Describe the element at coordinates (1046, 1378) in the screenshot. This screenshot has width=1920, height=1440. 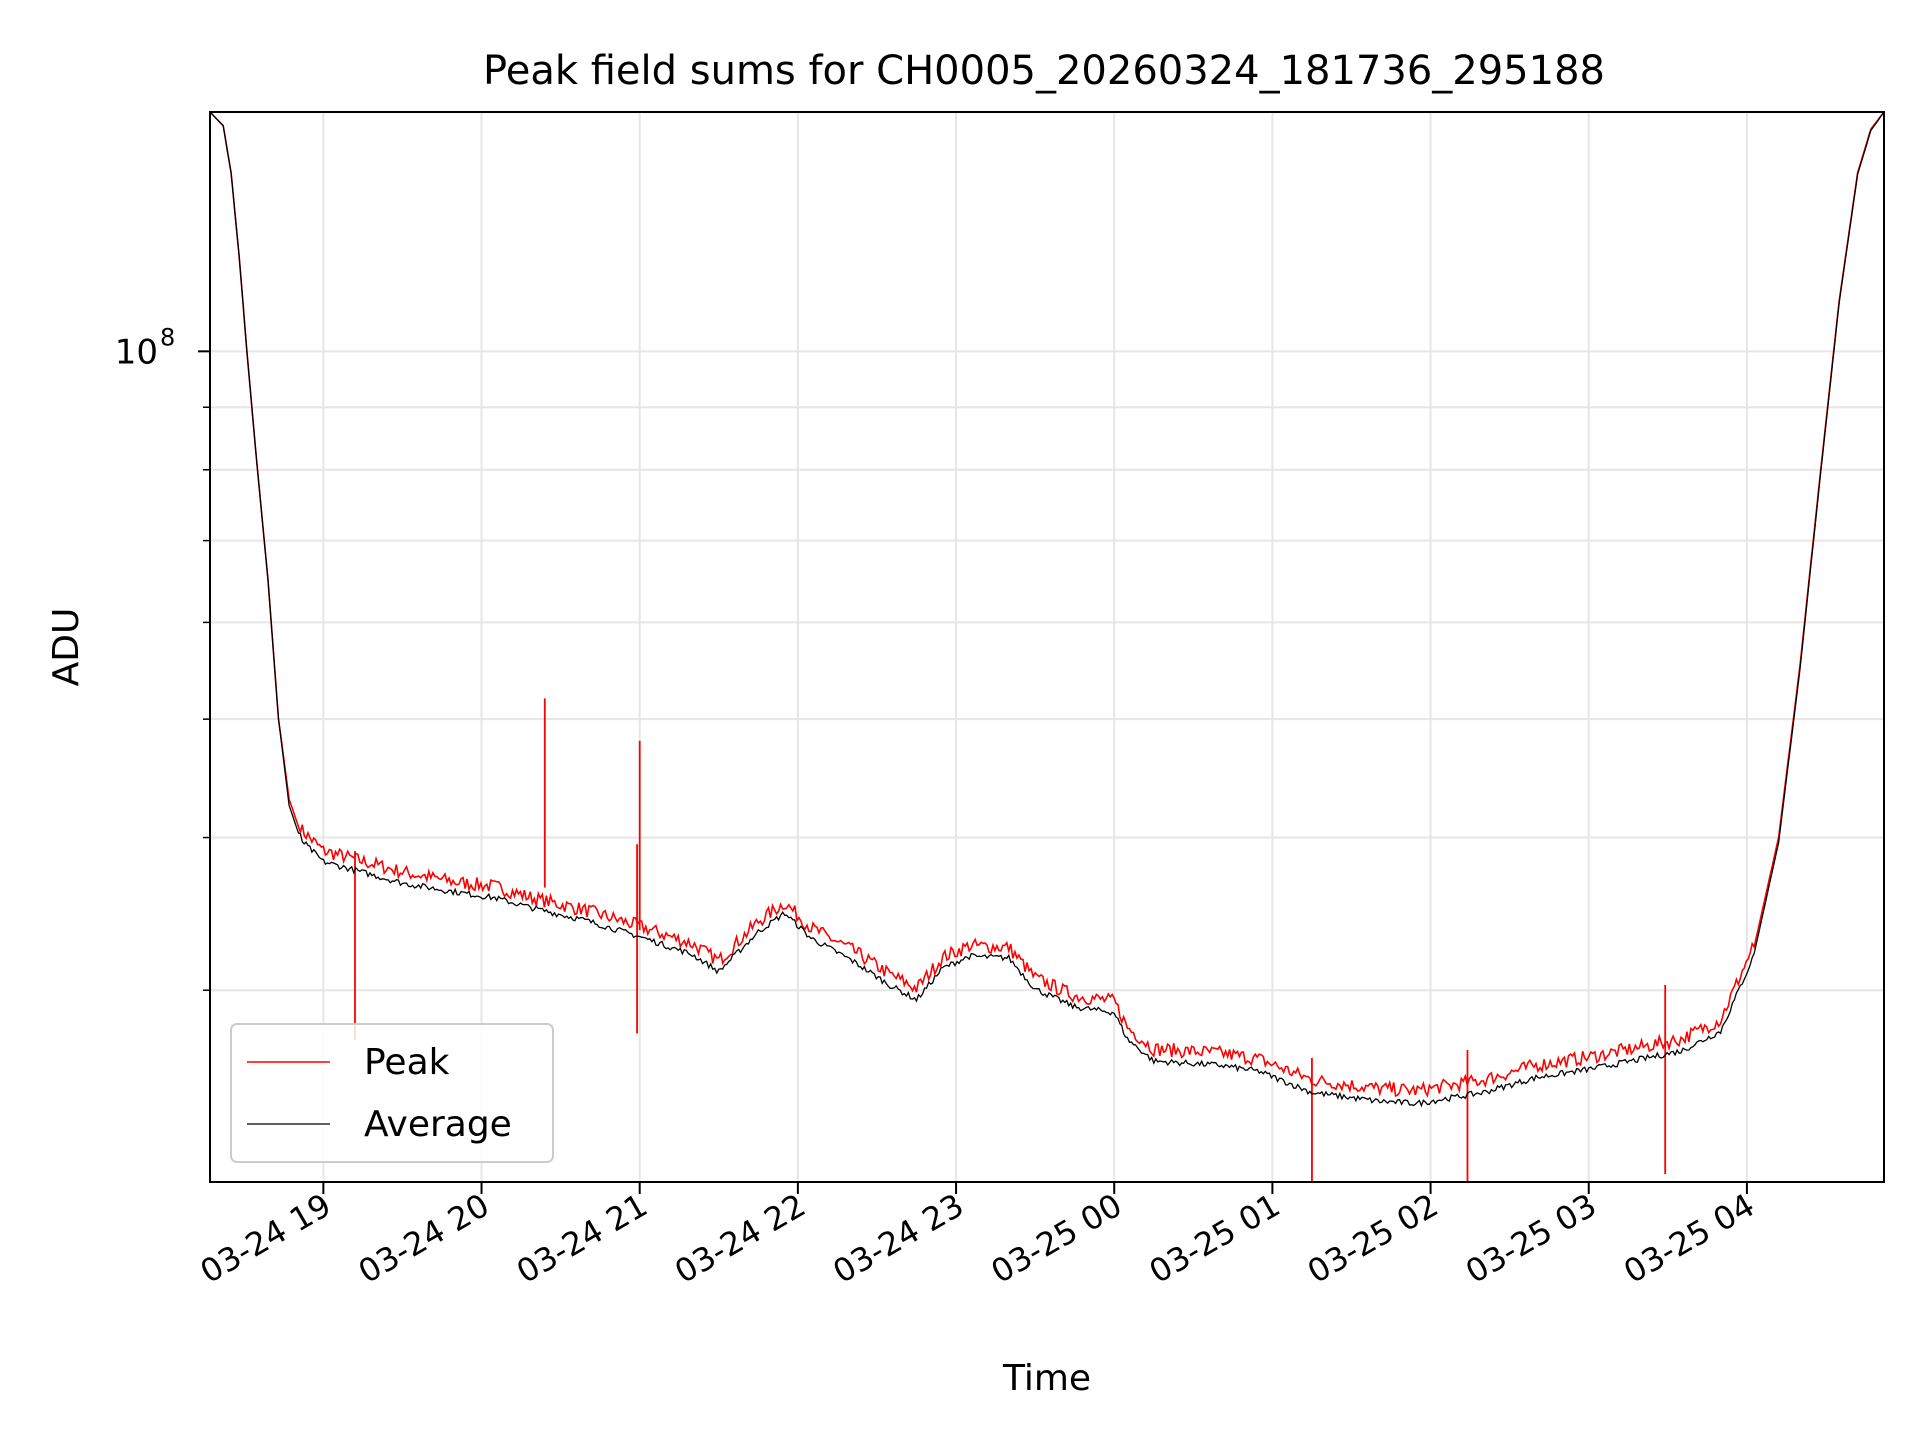
I see `x-axis-label: Time` at that location.